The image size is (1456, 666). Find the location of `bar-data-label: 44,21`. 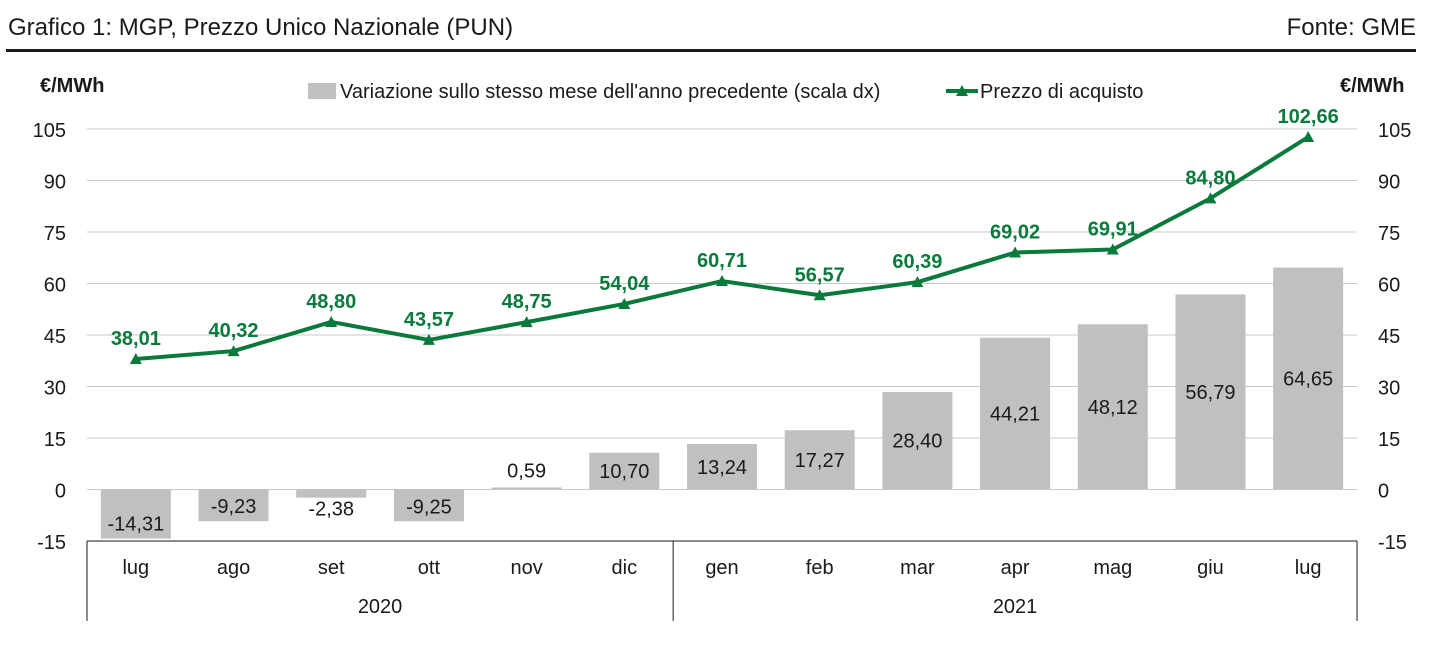

bar-data-label: 44,21 is located at coordinates (1015, 415).